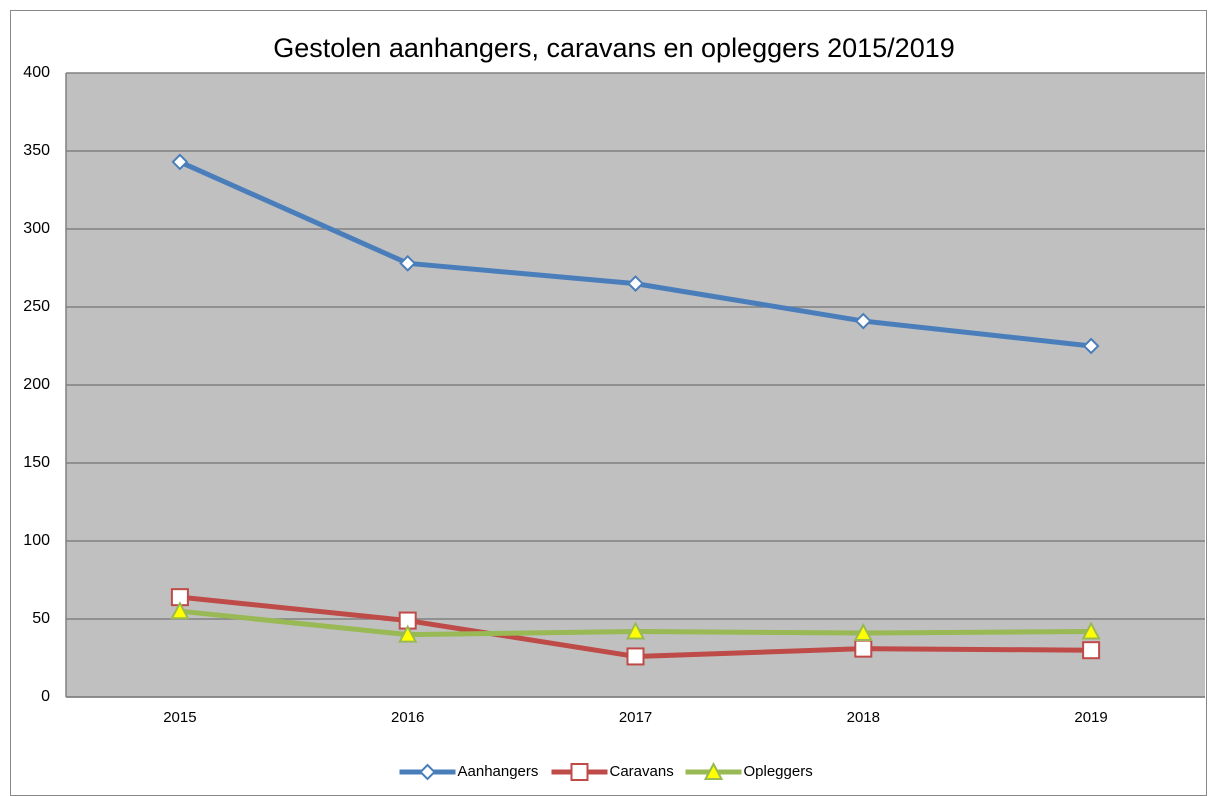  I want to click on legend-label: Opleggers, so click(778, 771).